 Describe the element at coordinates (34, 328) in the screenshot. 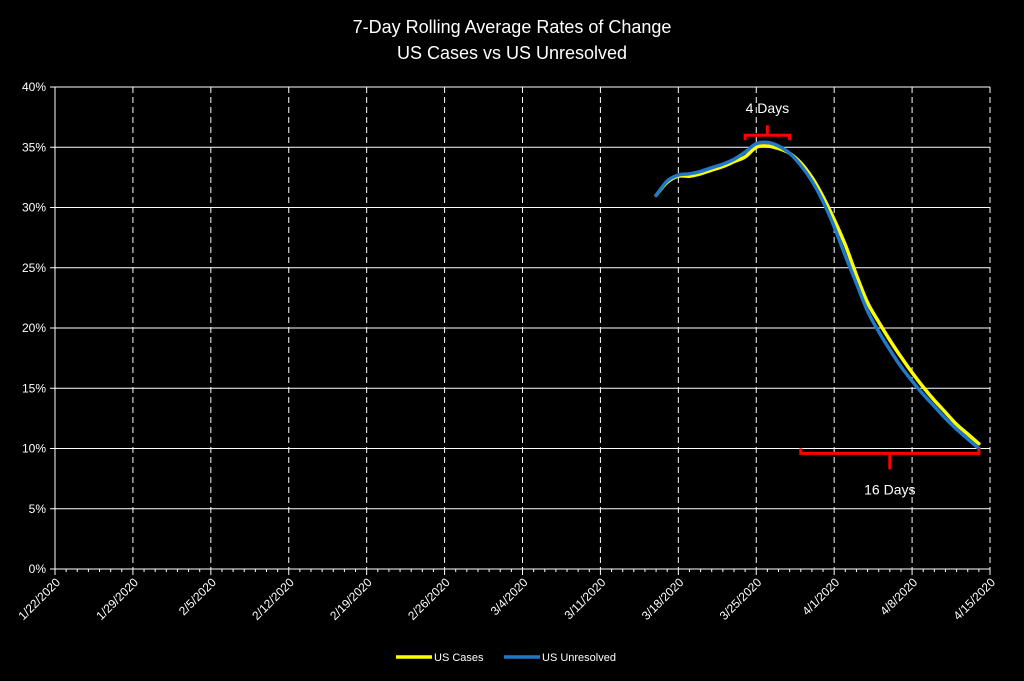

I see `y-tick-label: 20%` at that location.